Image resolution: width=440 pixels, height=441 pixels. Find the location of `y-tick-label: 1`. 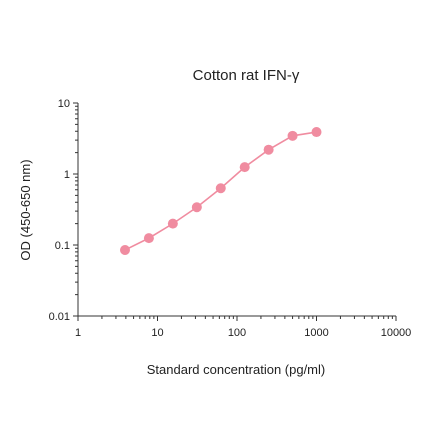

y-tick-label: 1 is located at coordinates (67, 175).